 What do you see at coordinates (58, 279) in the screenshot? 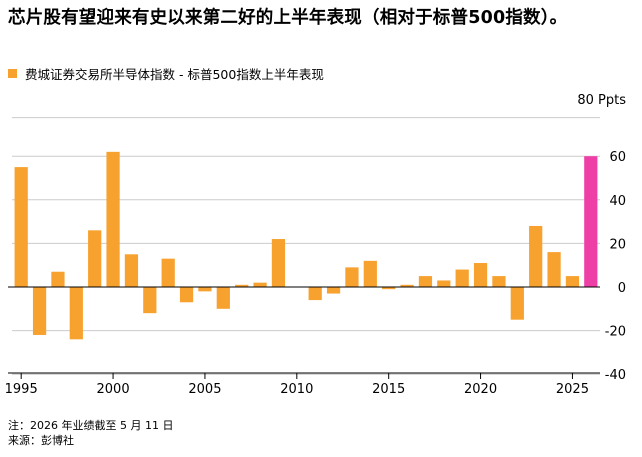
I see `bar-1997` at bounding box center [58, 279].